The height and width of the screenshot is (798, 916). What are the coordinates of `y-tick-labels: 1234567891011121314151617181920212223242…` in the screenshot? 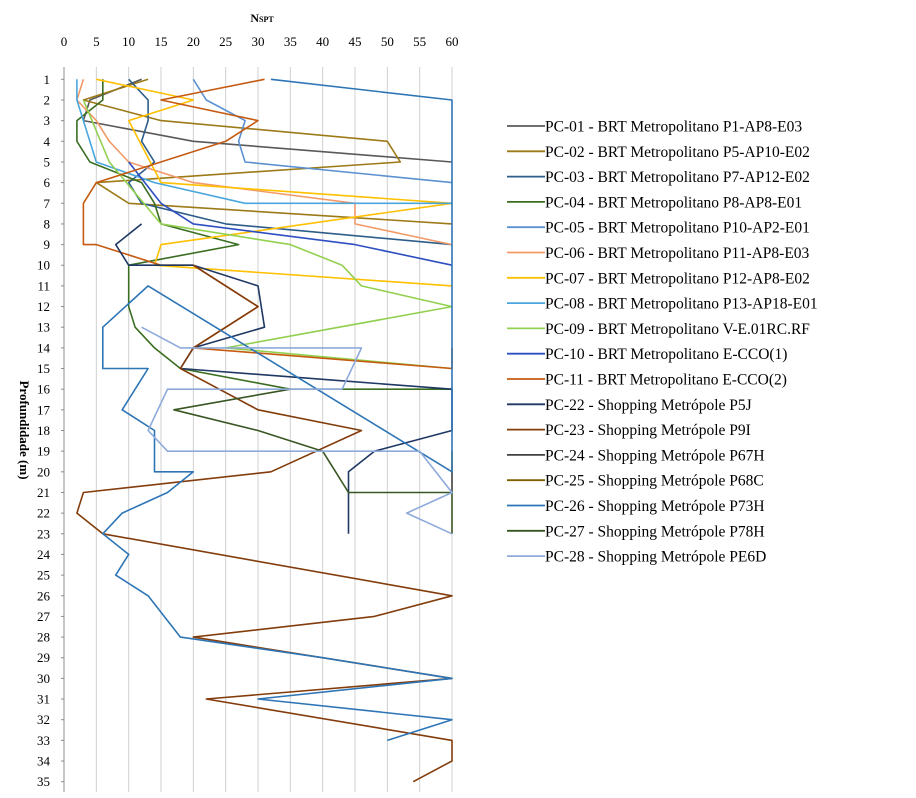 It's located at (44, 430).